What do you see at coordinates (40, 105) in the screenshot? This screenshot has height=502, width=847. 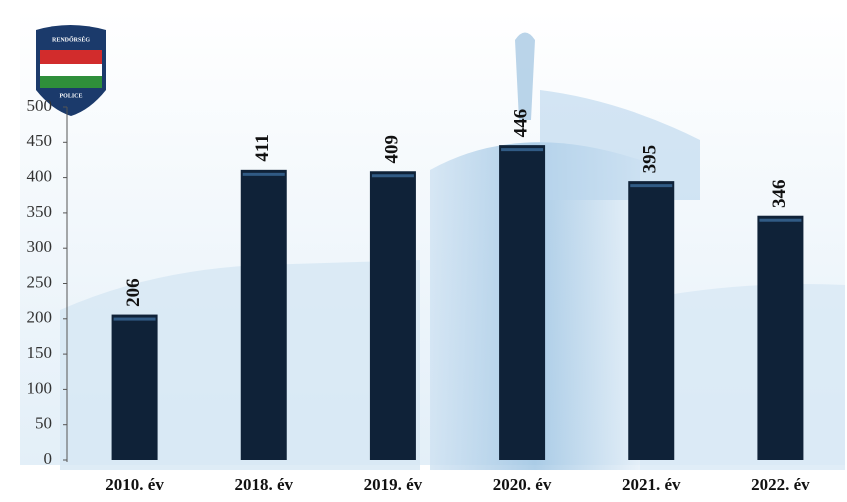 I see `y-tick-label: 500` at bounding box center [40, 105].